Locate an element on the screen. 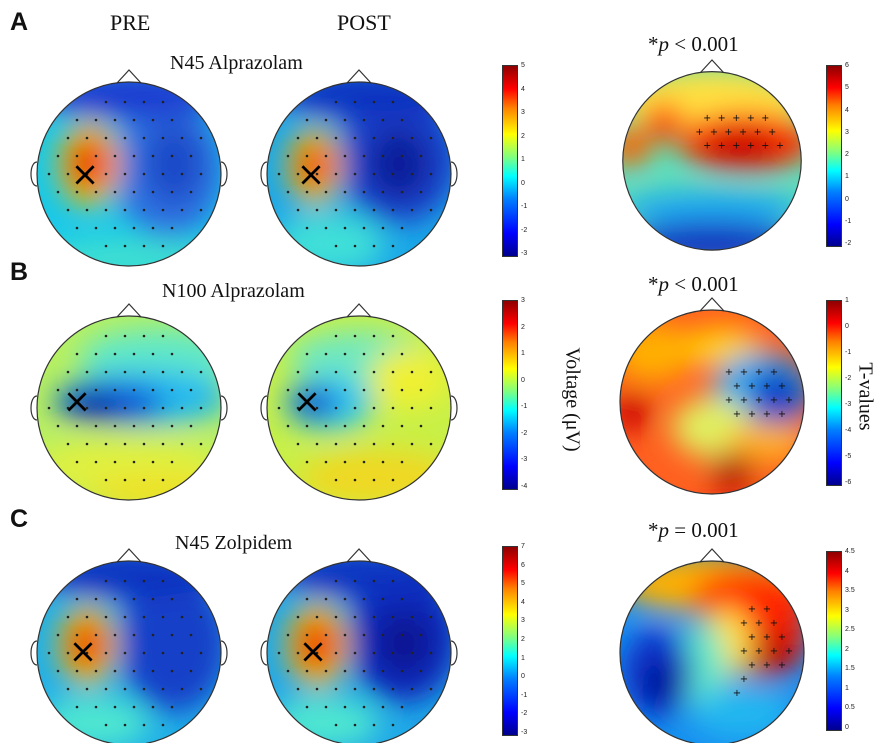 The height and width of the screenshot is (743, 894). colorbar-b-t is located at coordinates (834, 393).